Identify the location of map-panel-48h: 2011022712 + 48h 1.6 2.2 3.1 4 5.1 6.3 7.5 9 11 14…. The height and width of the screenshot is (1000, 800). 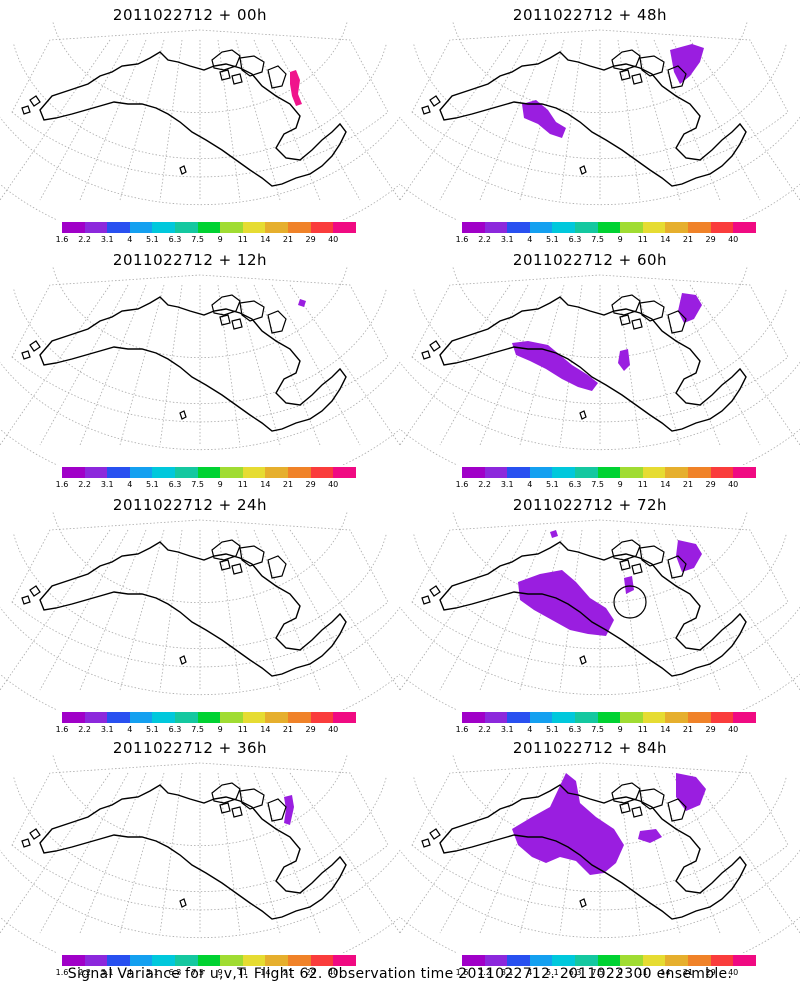
(600, 122).